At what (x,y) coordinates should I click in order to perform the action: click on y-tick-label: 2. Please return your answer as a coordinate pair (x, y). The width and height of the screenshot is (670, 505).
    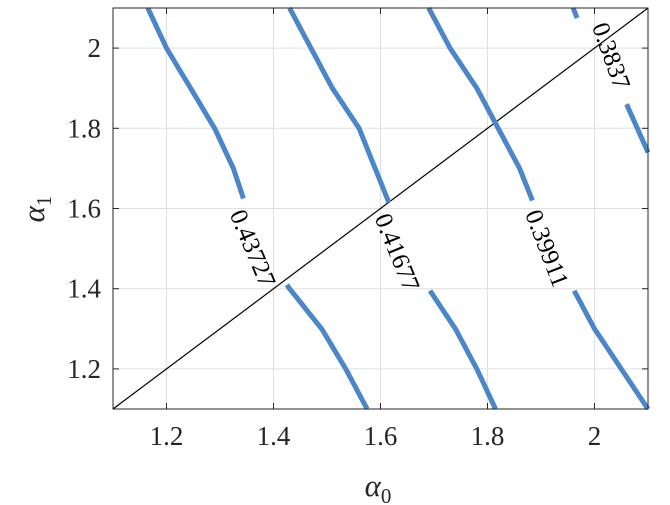
    Looking at the image, I should click on (95, 48).